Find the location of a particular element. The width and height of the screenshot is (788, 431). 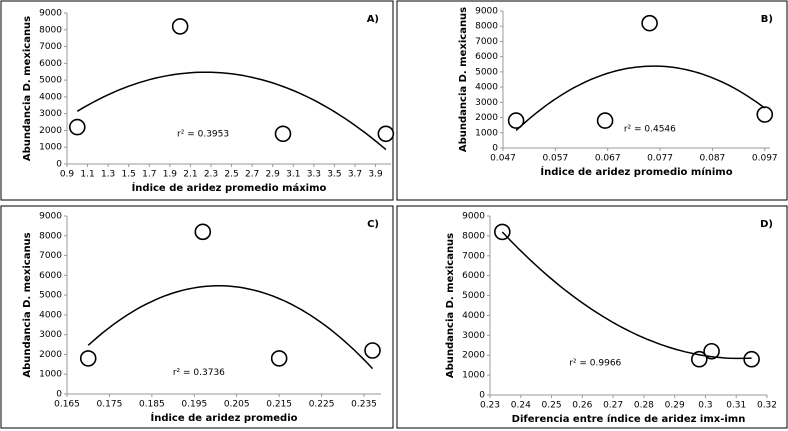

x-tick-label: 1.5 is located at coordinates (129, 175).